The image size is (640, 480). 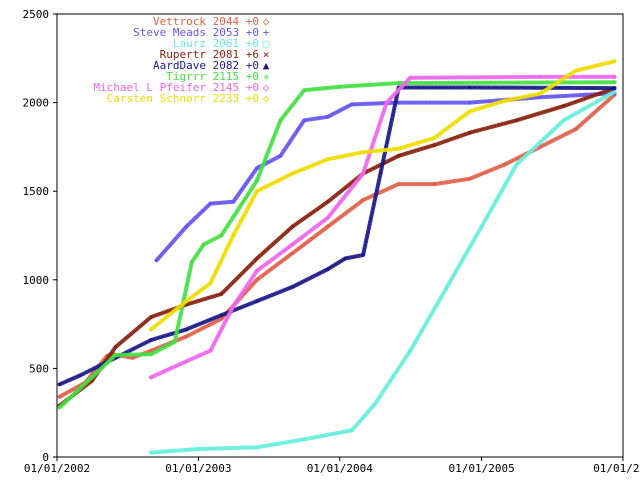 I want to click on legend-entry: Vettrock 2044 +0, so click(x=206, y=21).